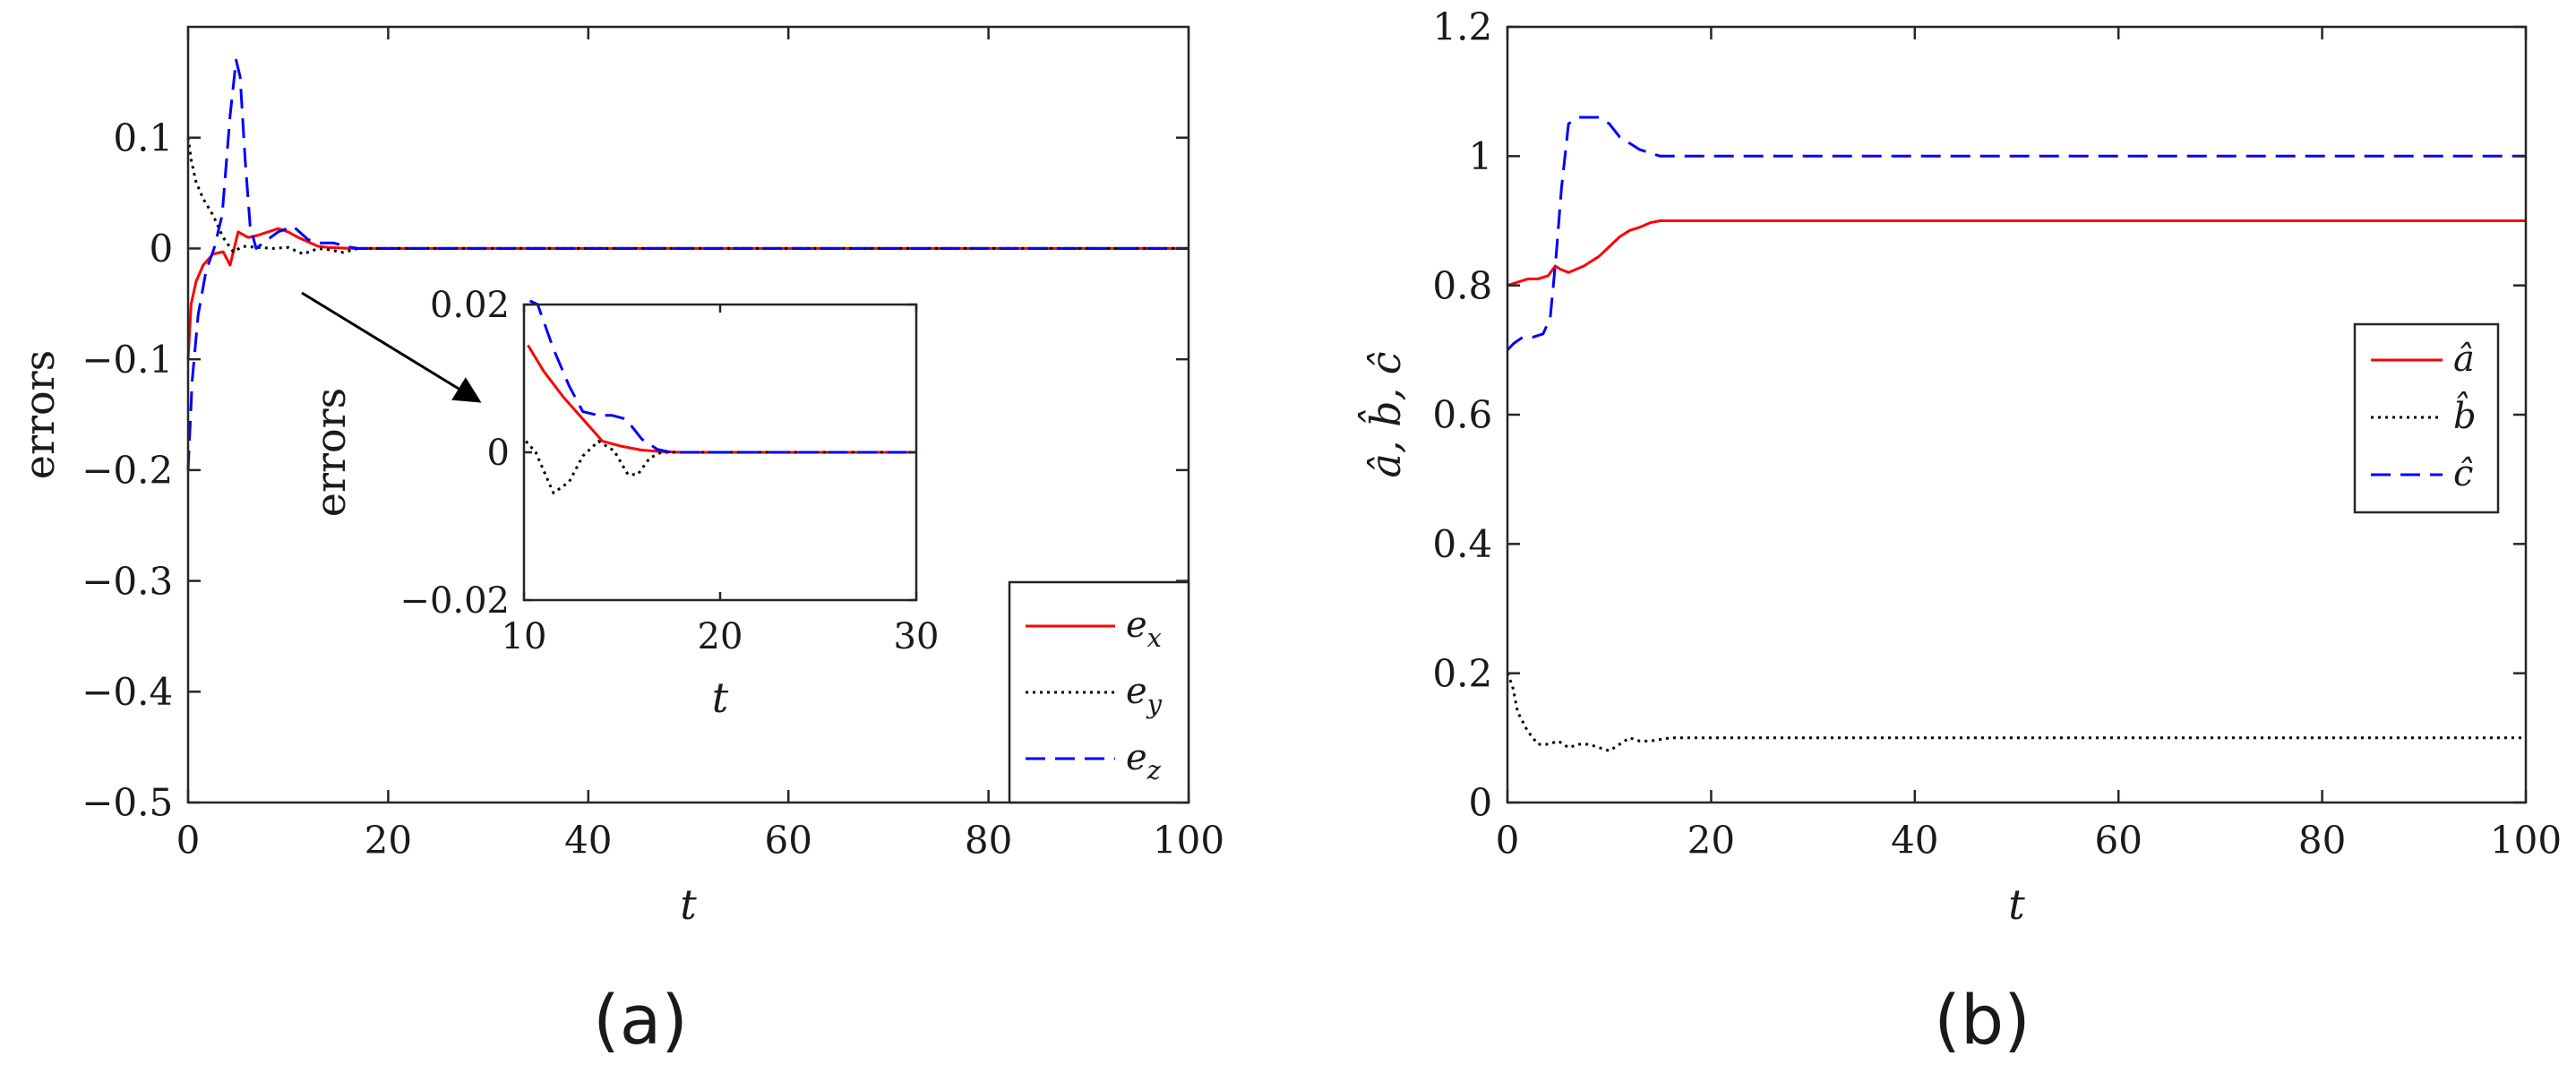 Image resolution: width=2576 pixels, height=1073 pixels. I want to click on y-tick-label: −0.1, so click(127, 360).